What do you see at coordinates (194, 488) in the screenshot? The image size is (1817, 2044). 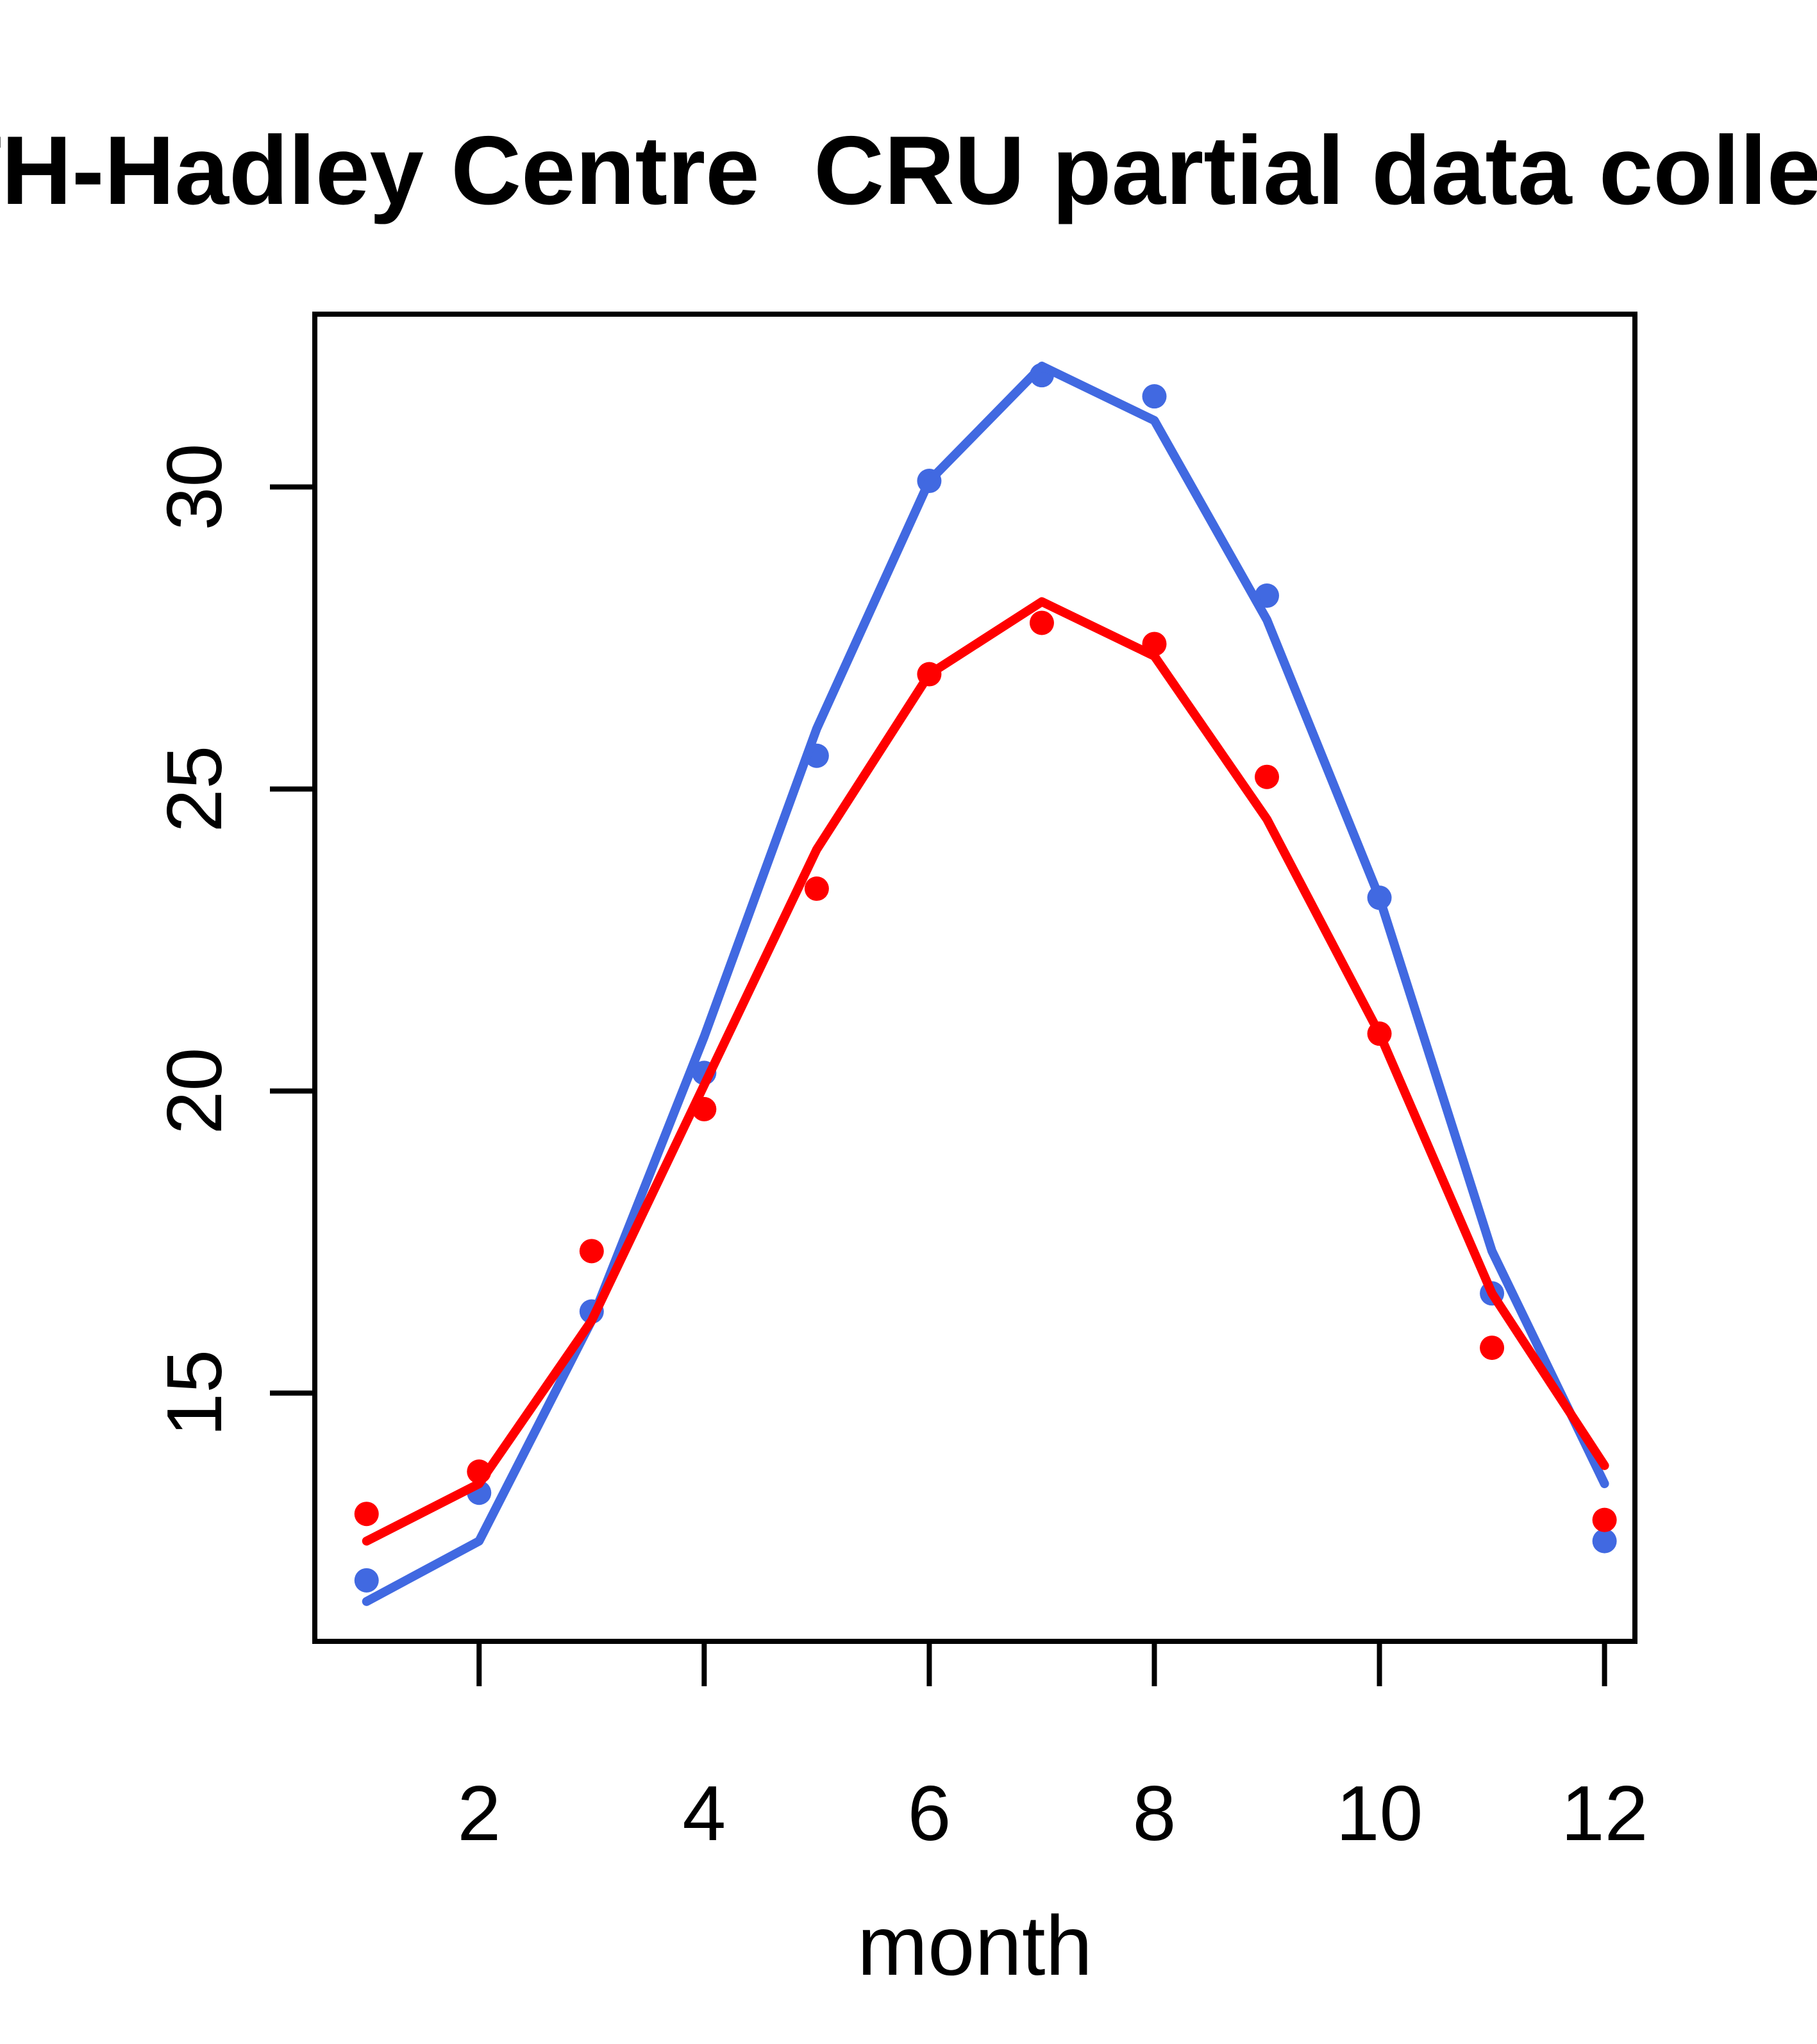 I see `y-tick-label: 30` at bounding box center [194, 488].